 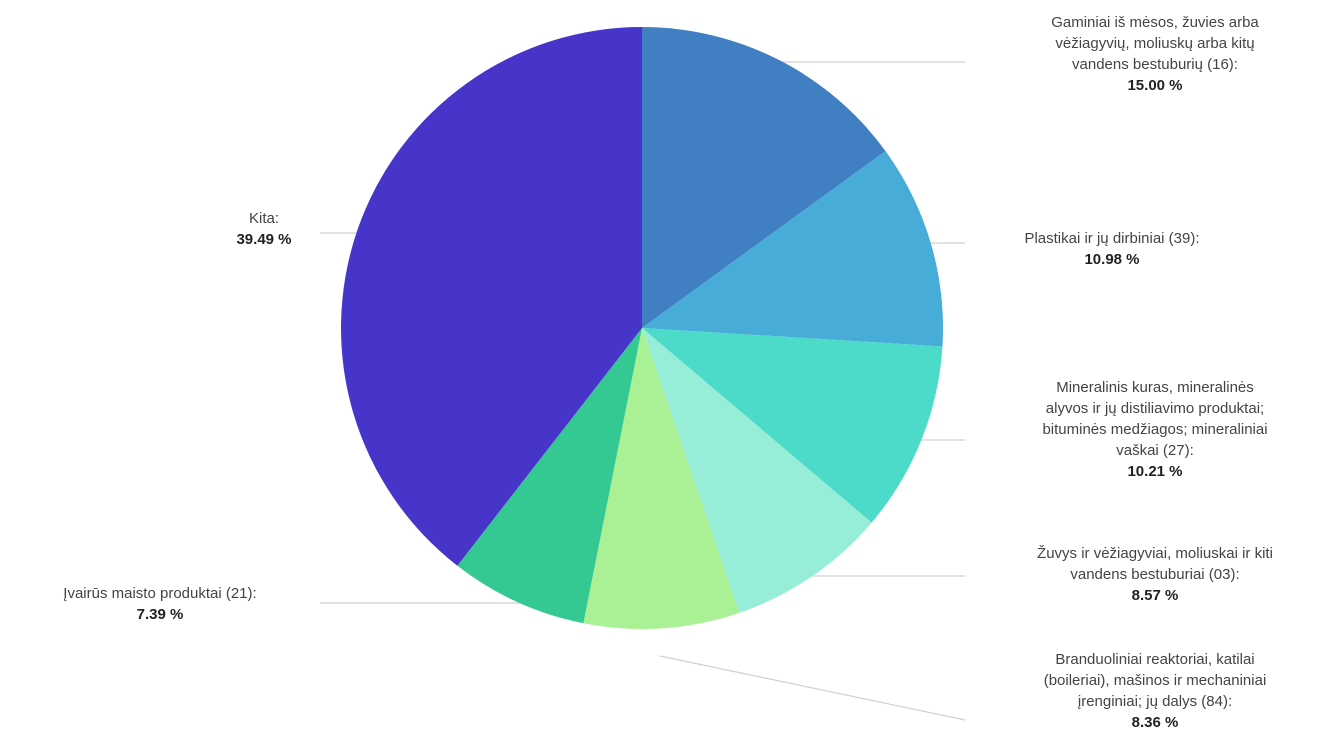 I want to click on slice-label-line: Žuvys ir vėžiagyviai, moliuskai ir kiti, so click(x=1155, y=553).